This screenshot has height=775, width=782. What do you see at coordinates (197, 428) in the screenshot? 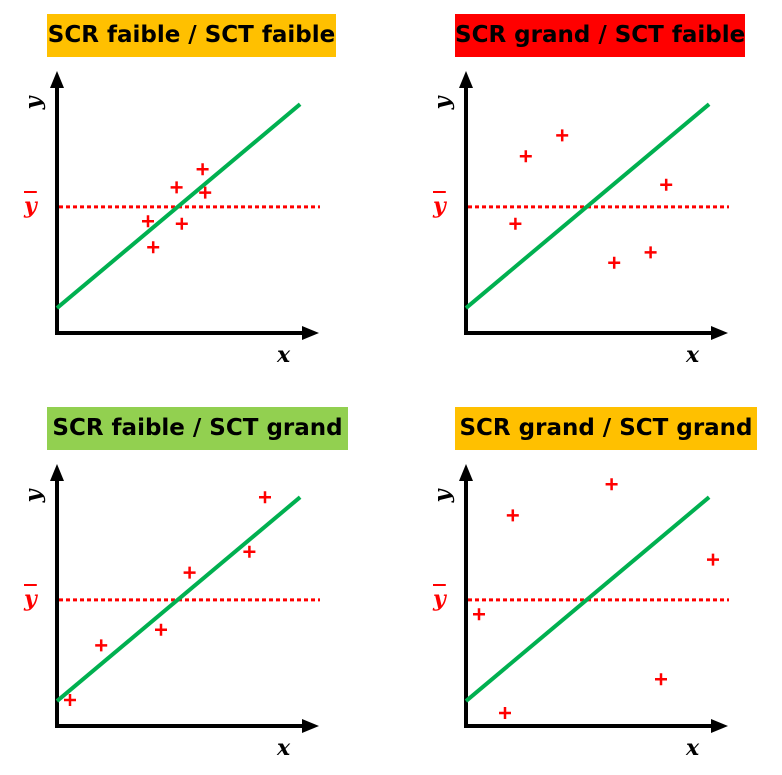
I see `panel-3-title: SCR faible / SCT grand` at bounding box center [197, 428].